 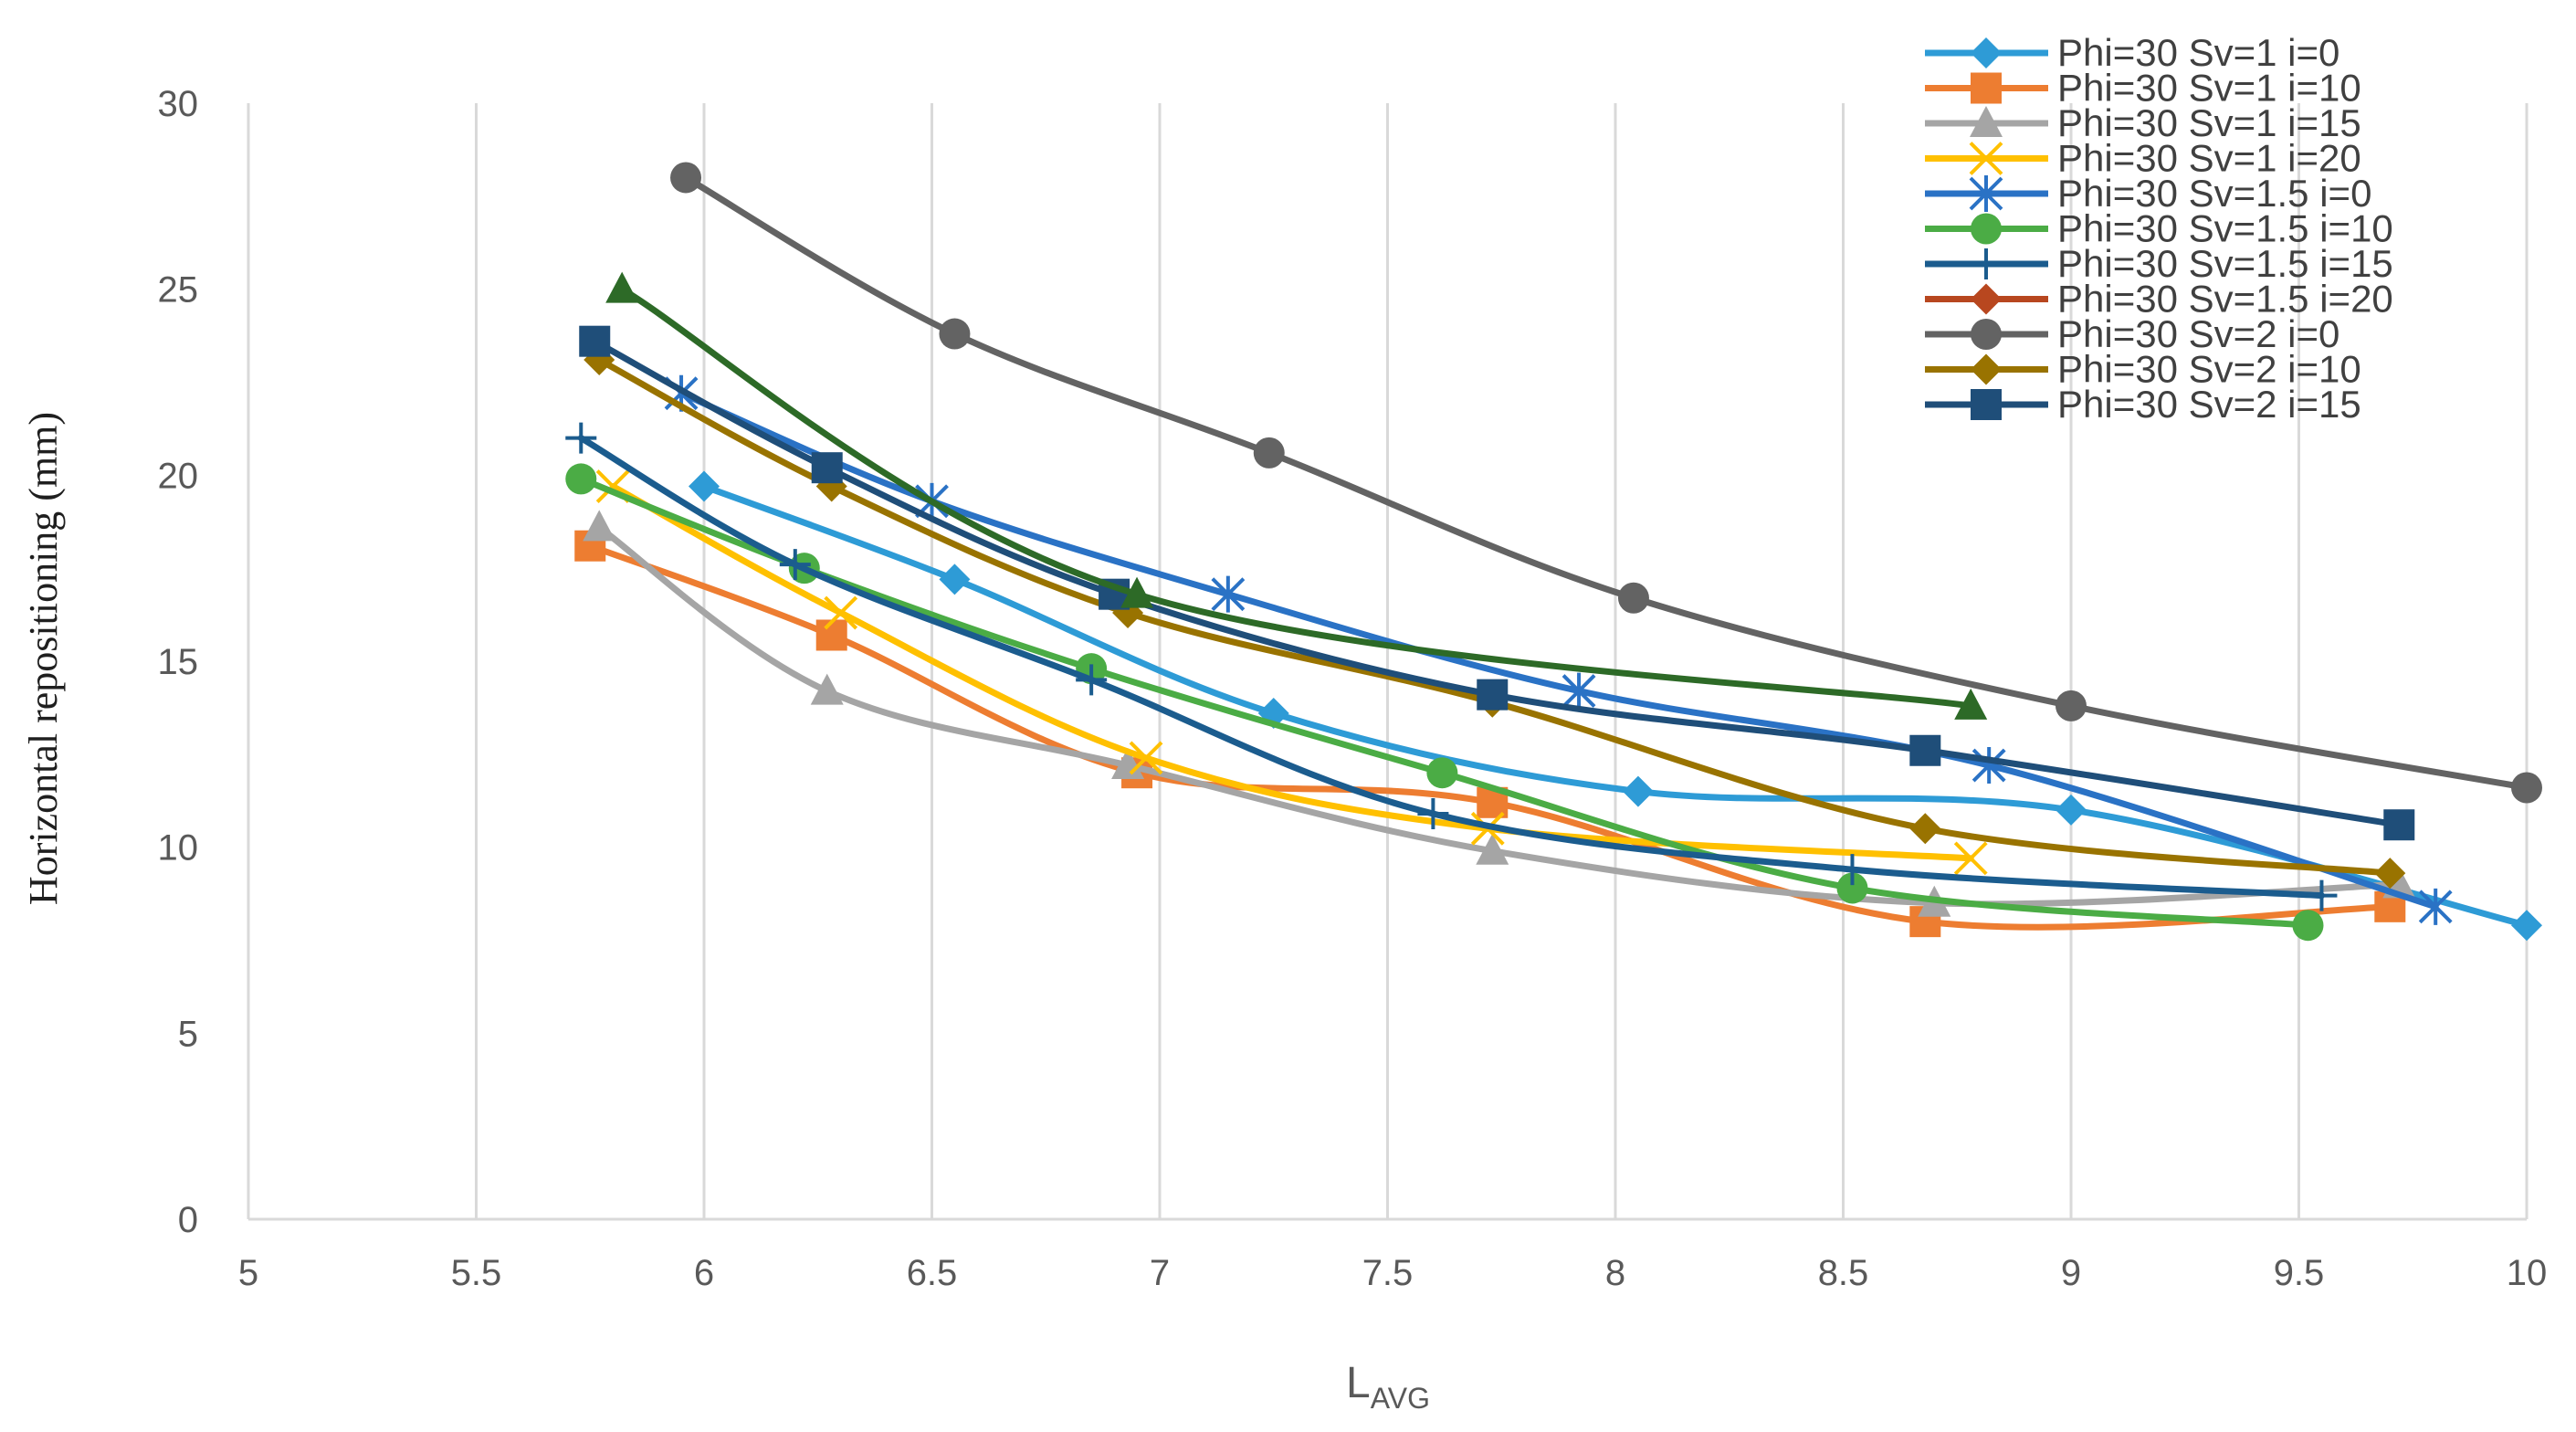 I want to click on legend-entry: Phi=30 Sv=1.5 i=15, so click(x=2159, y=263).